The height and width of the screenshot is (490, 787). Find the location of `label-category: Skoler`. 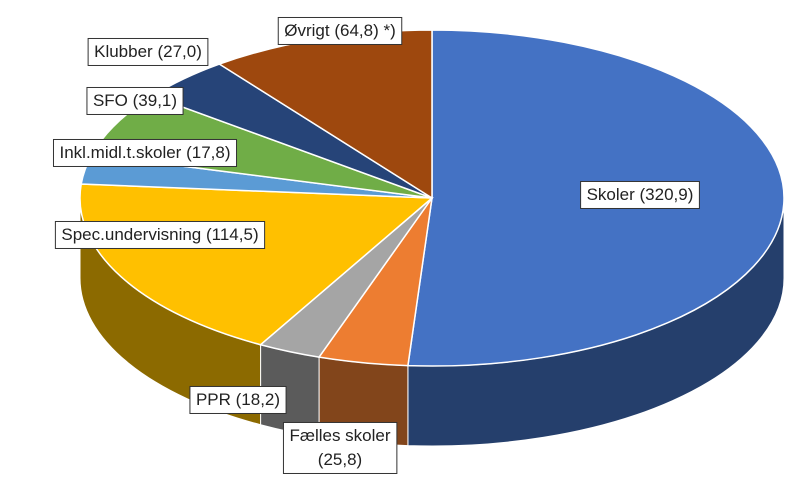

label-category: Skoler is located at coordinates (611, 194).